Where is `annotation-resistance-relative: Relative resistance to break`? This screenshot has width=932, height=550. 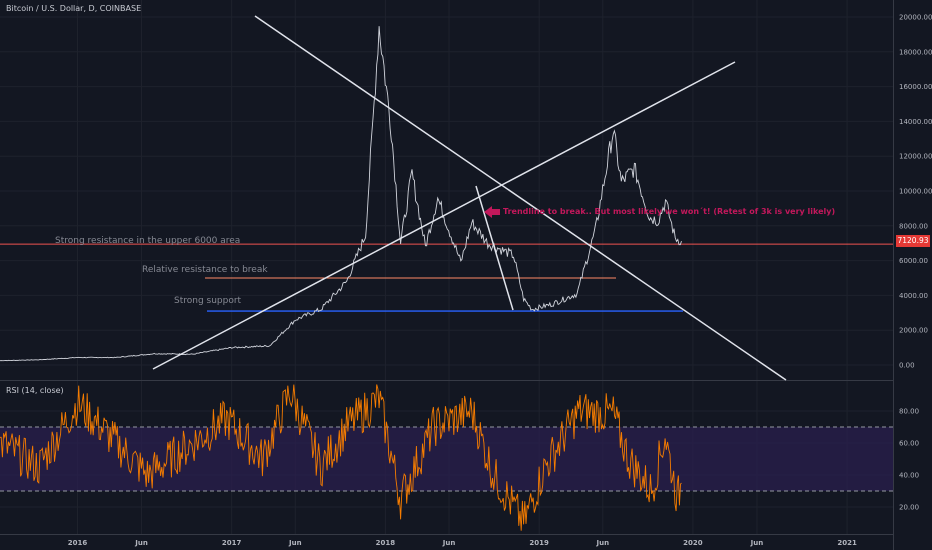 annotation-resistance-relative: Relative resistance to break is located at coordinates (205, 270).